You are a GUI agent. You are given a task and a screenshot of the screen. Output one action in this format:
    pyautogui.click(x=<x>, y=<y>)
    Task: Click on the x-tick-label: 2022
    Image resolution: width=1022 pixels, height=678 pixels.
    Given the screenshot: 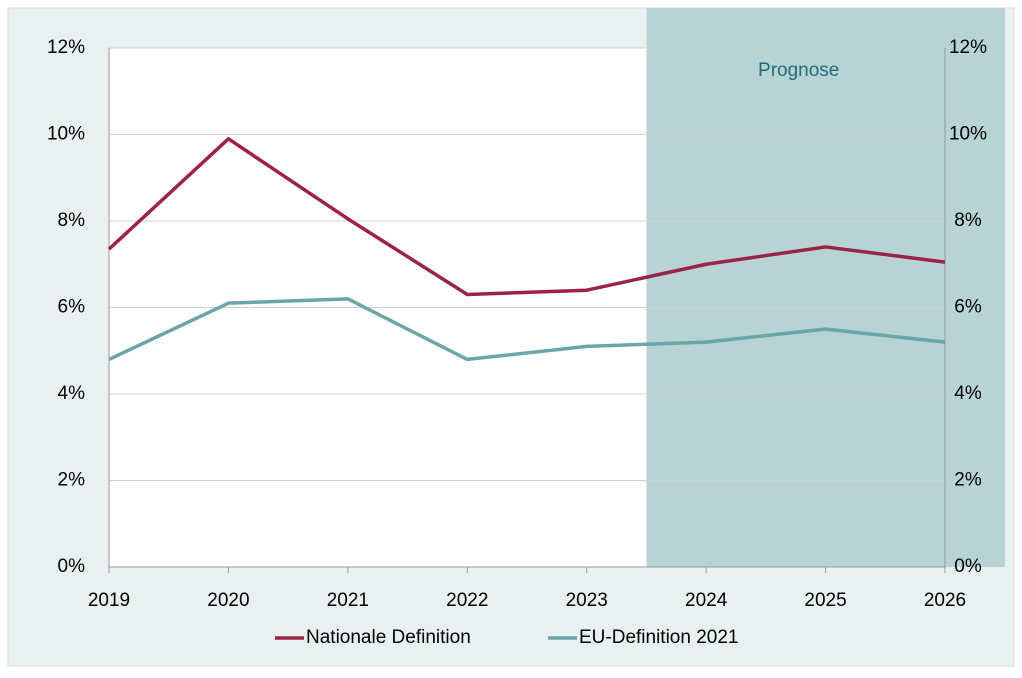 What is the action you would take?
    pyautogui.click(x=467, y=600)
    